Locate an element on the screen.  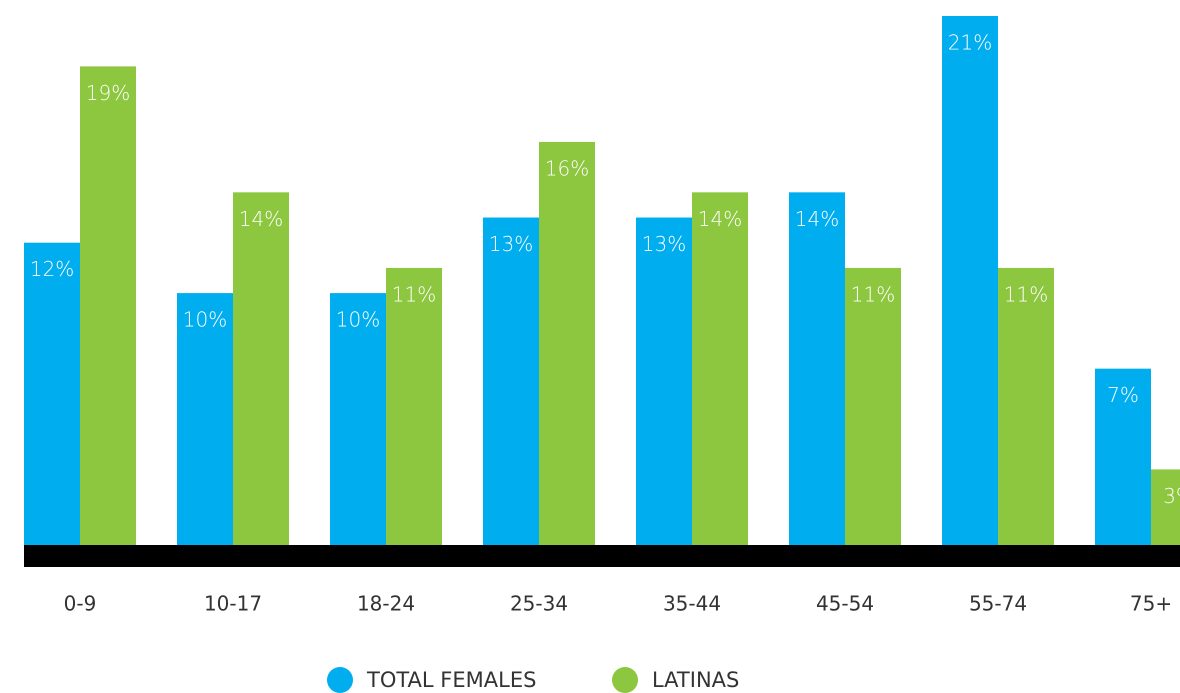
value-label: 16% is located at coordinates (567, 168).